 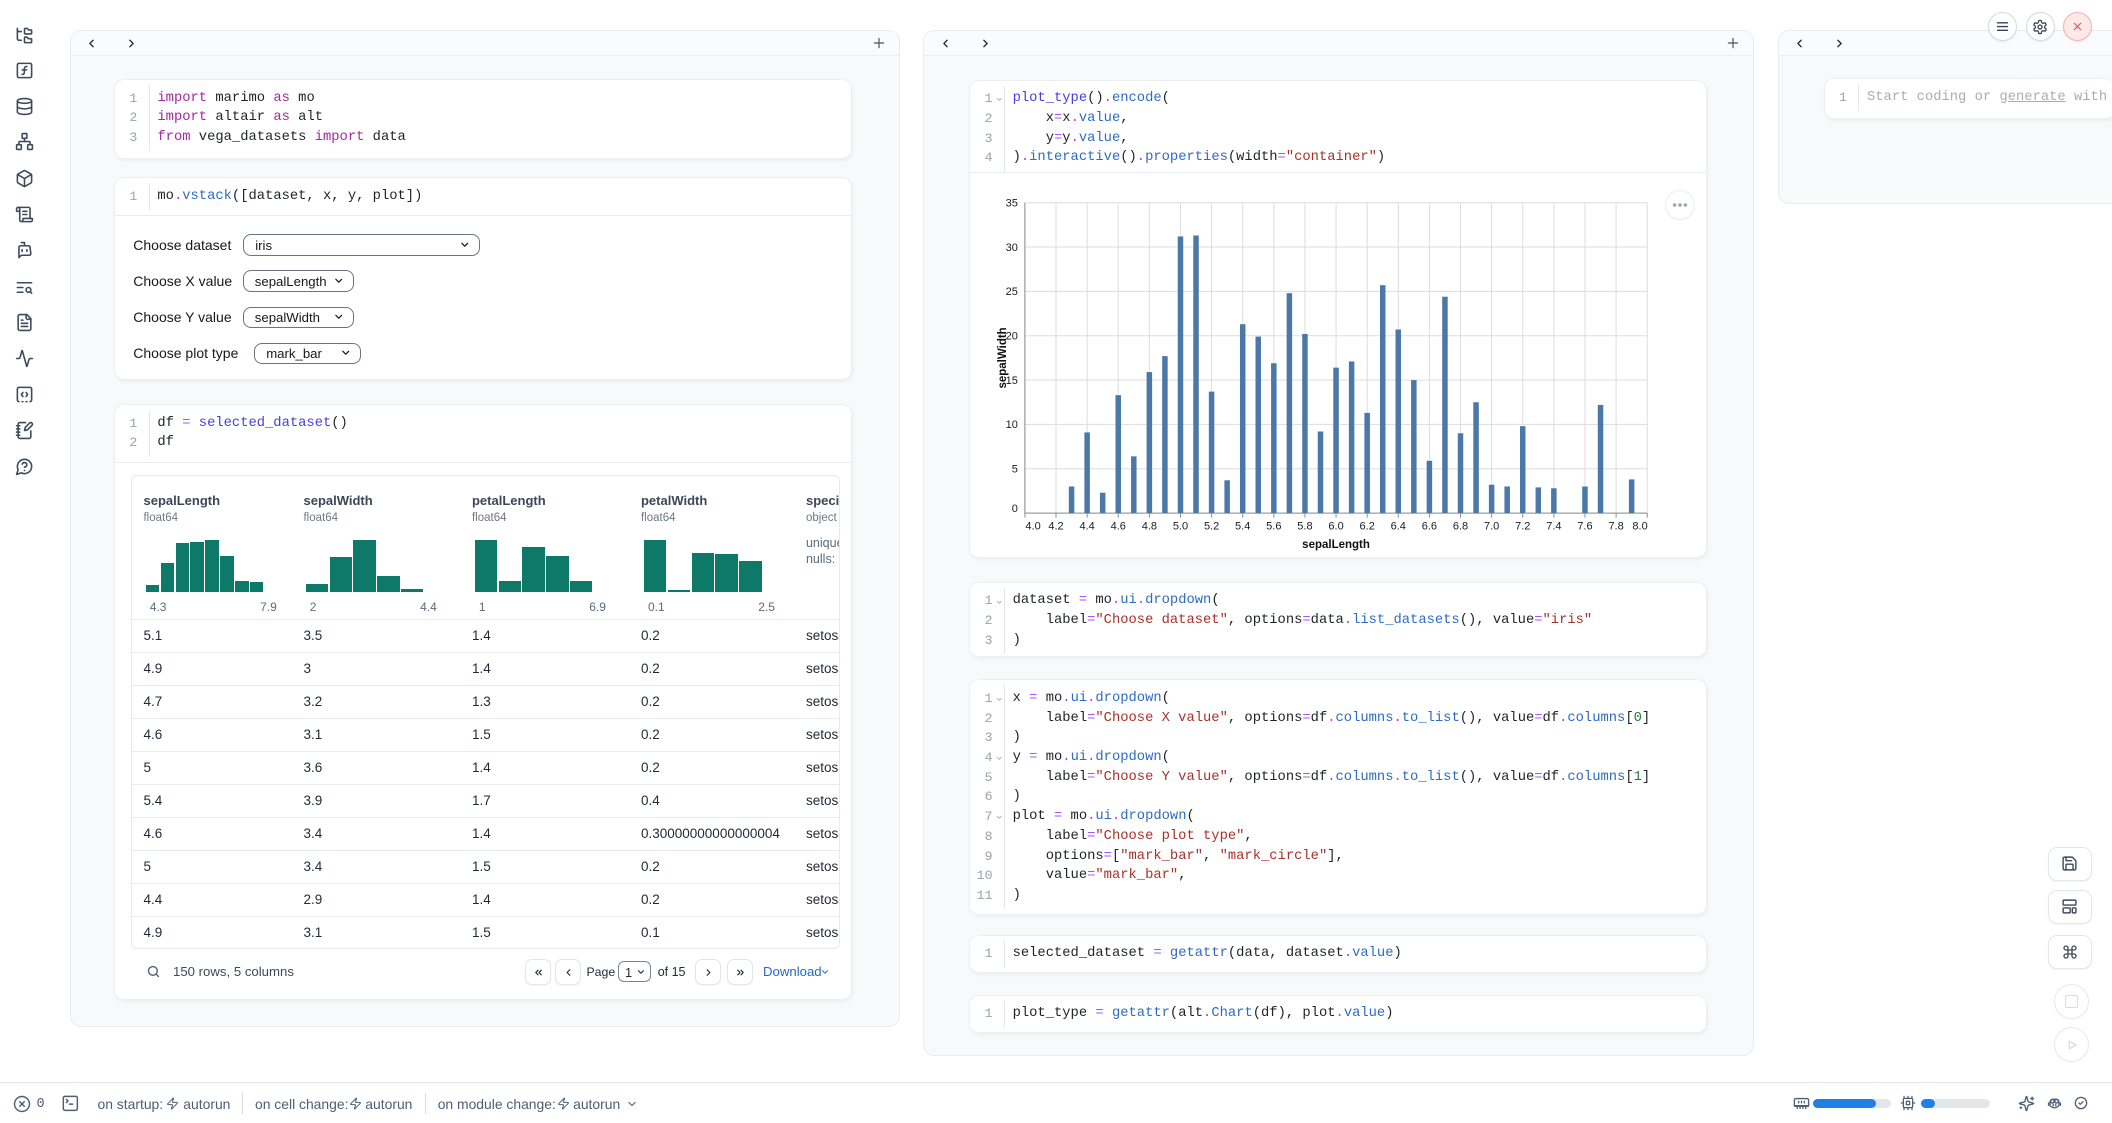 What do you see at coordinates (1180, 526) in the screenshot?
I see `svg-text: 5.0` at bounding box center [1180, 526].